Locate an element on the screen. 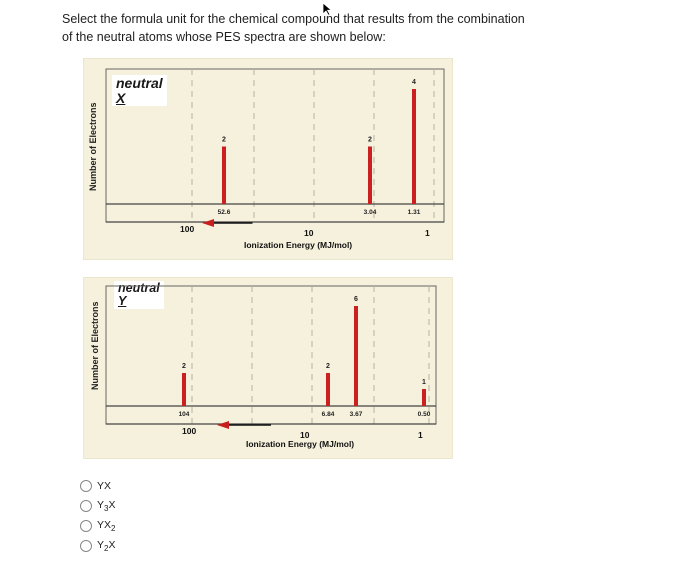 The width and height of the screenshot is (700, 567). answer-choice-yx2: YX2 is located at coordinates (97, 526).